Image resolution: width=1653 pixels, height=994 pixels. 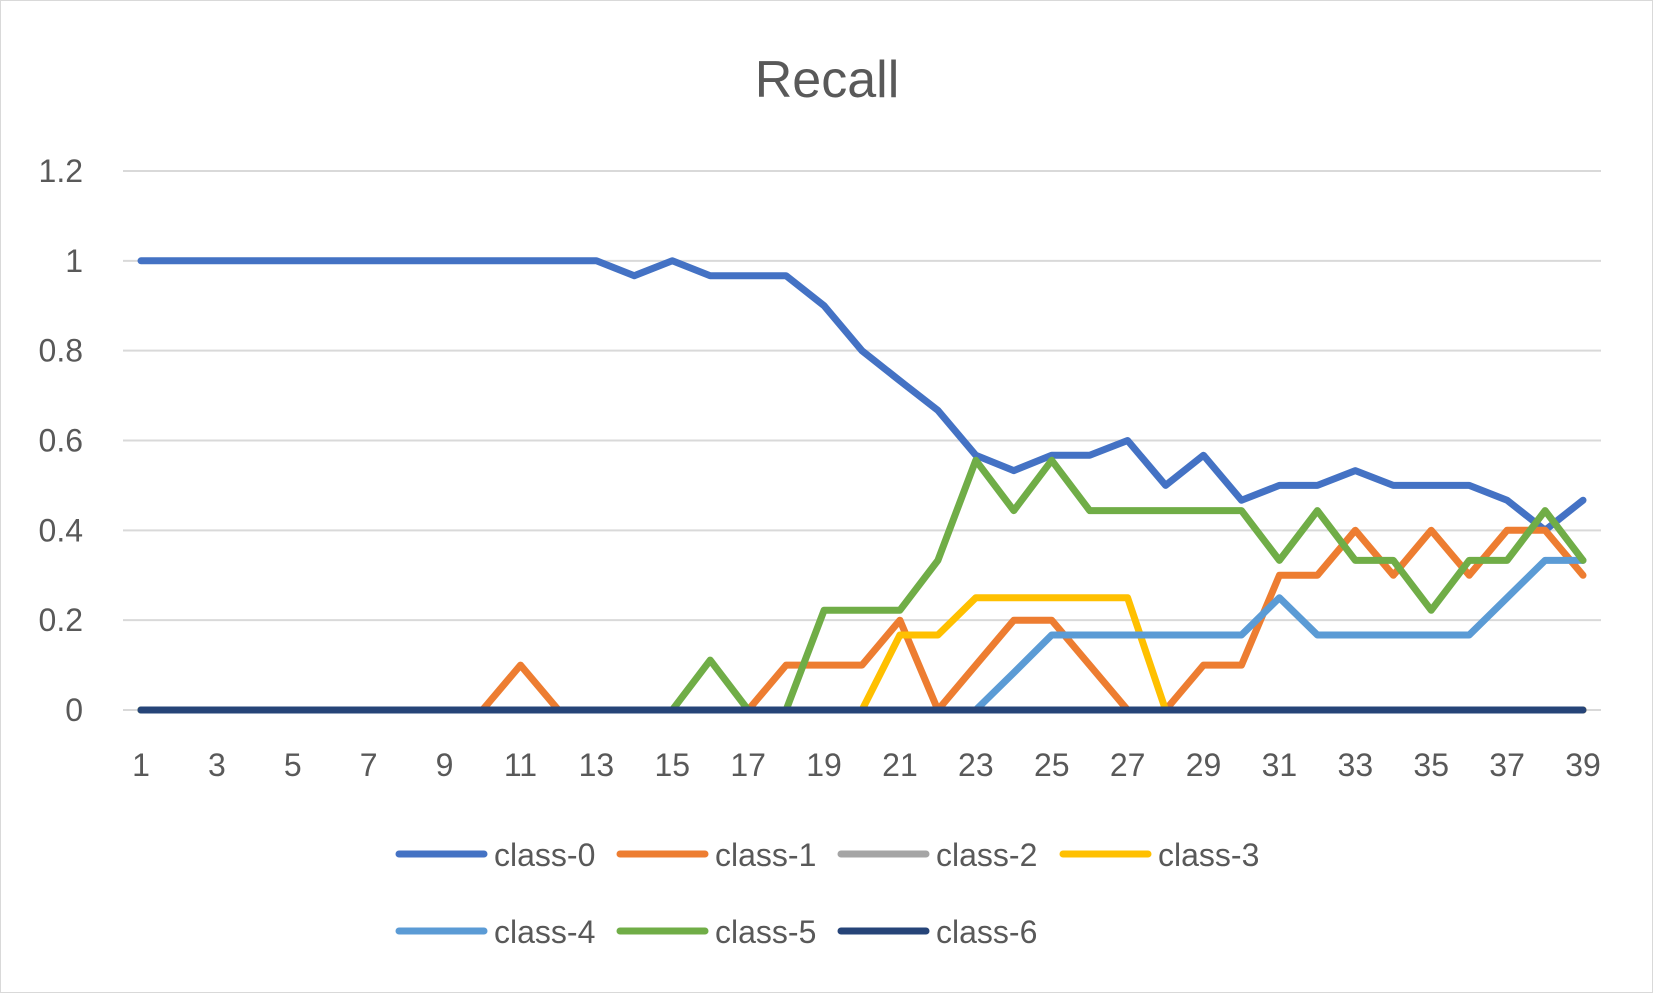 What do you see at coordinates (520, 765) in the screenshot?
I see `x-tick-label: 11` at bounding box center [520, 765].